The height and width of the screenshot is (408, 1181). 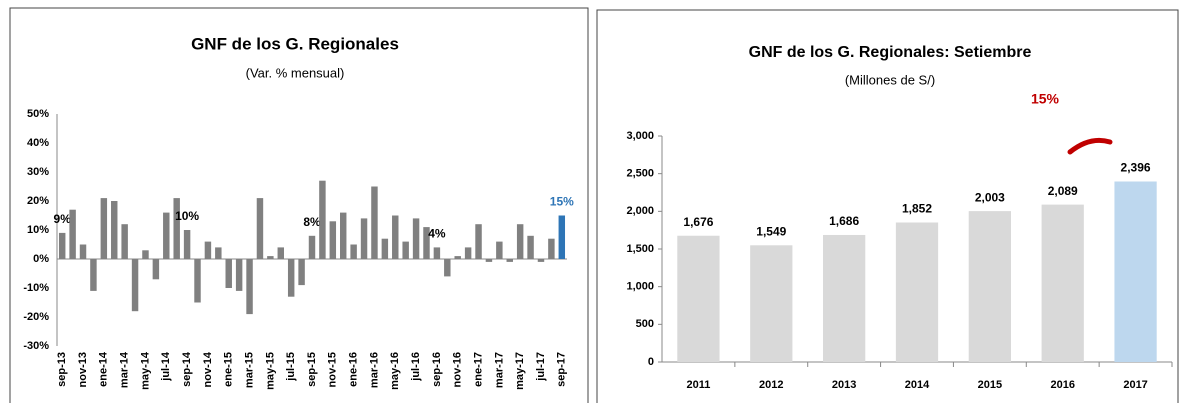 I want to click on data-label: 1,676, so click(x=698, y=222).